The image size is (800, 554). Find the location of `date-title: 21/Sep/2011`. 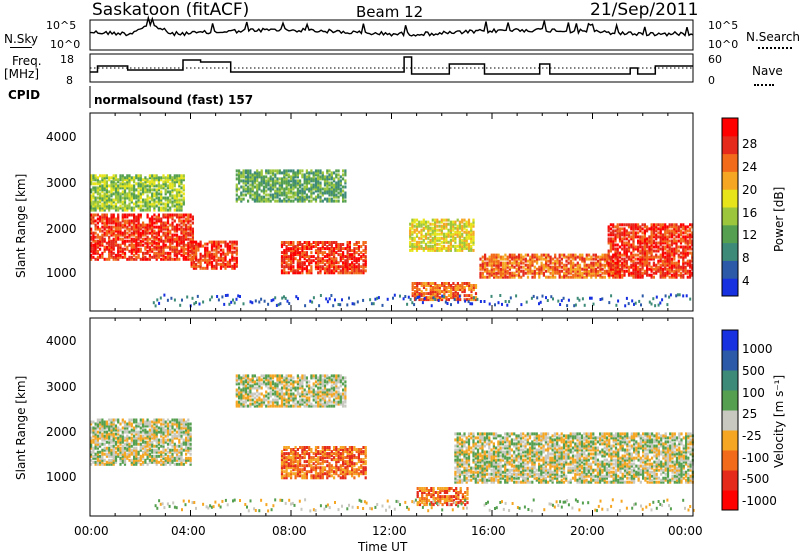

date-title: 21/Sep/2011 is located at coordinates (644, 10).